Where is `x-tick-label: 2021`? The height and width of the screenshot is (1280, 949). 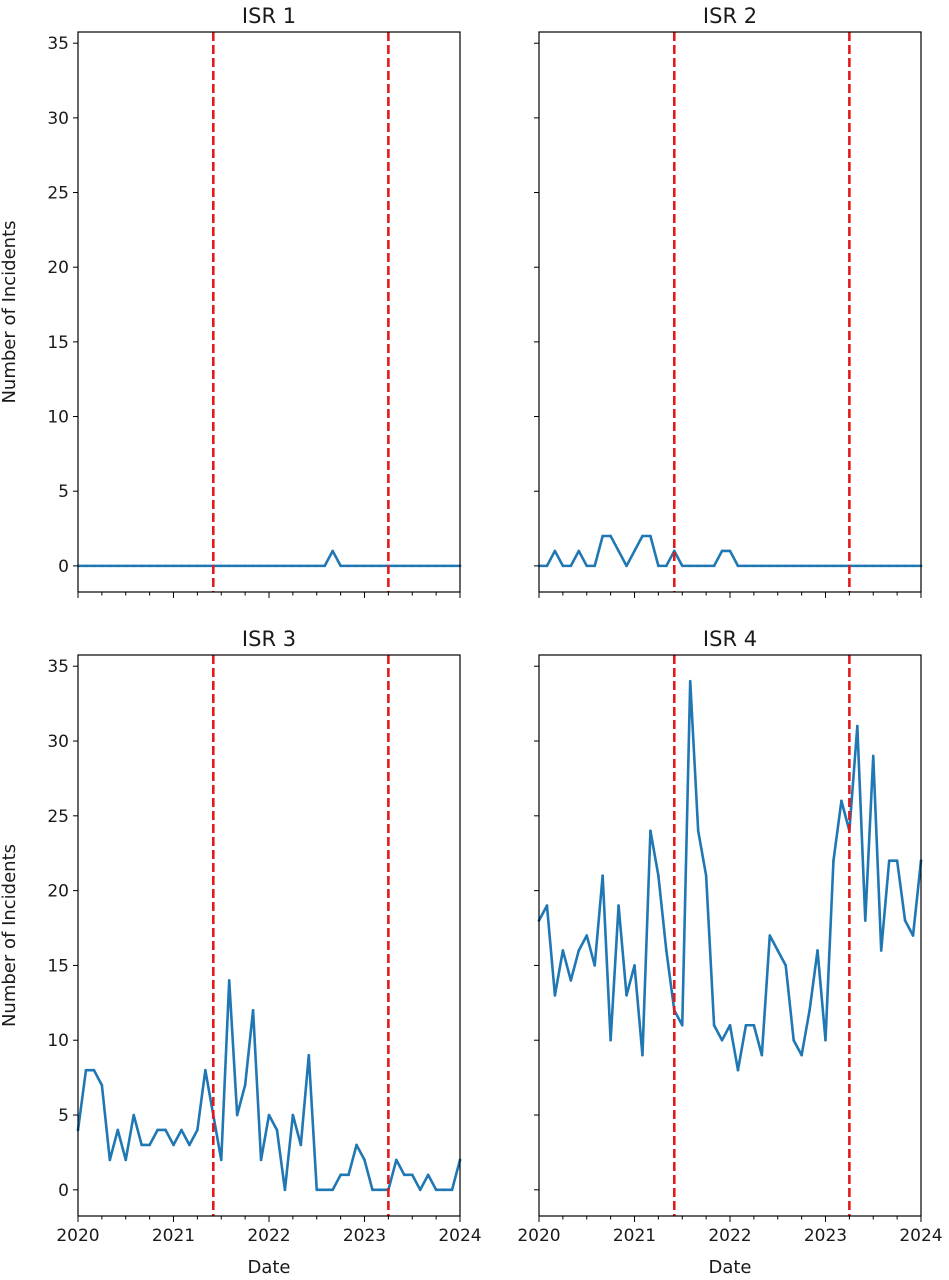
x-tick-label: 2021 is located at coordinates (173, 1236).